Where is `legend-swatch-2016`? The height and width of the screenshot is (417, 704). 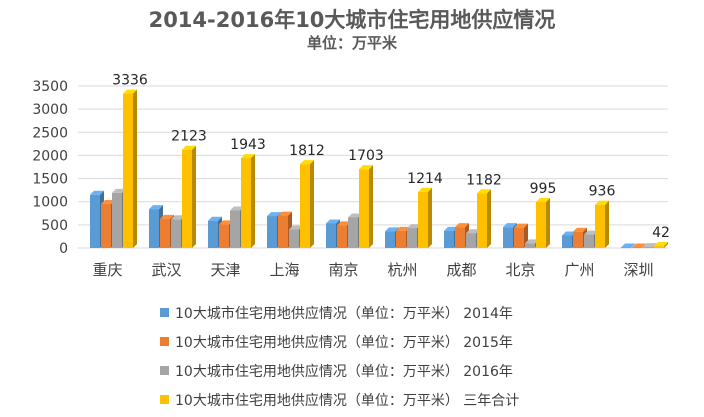
legend-swatch-2016 is located at coordinates (164, 370).